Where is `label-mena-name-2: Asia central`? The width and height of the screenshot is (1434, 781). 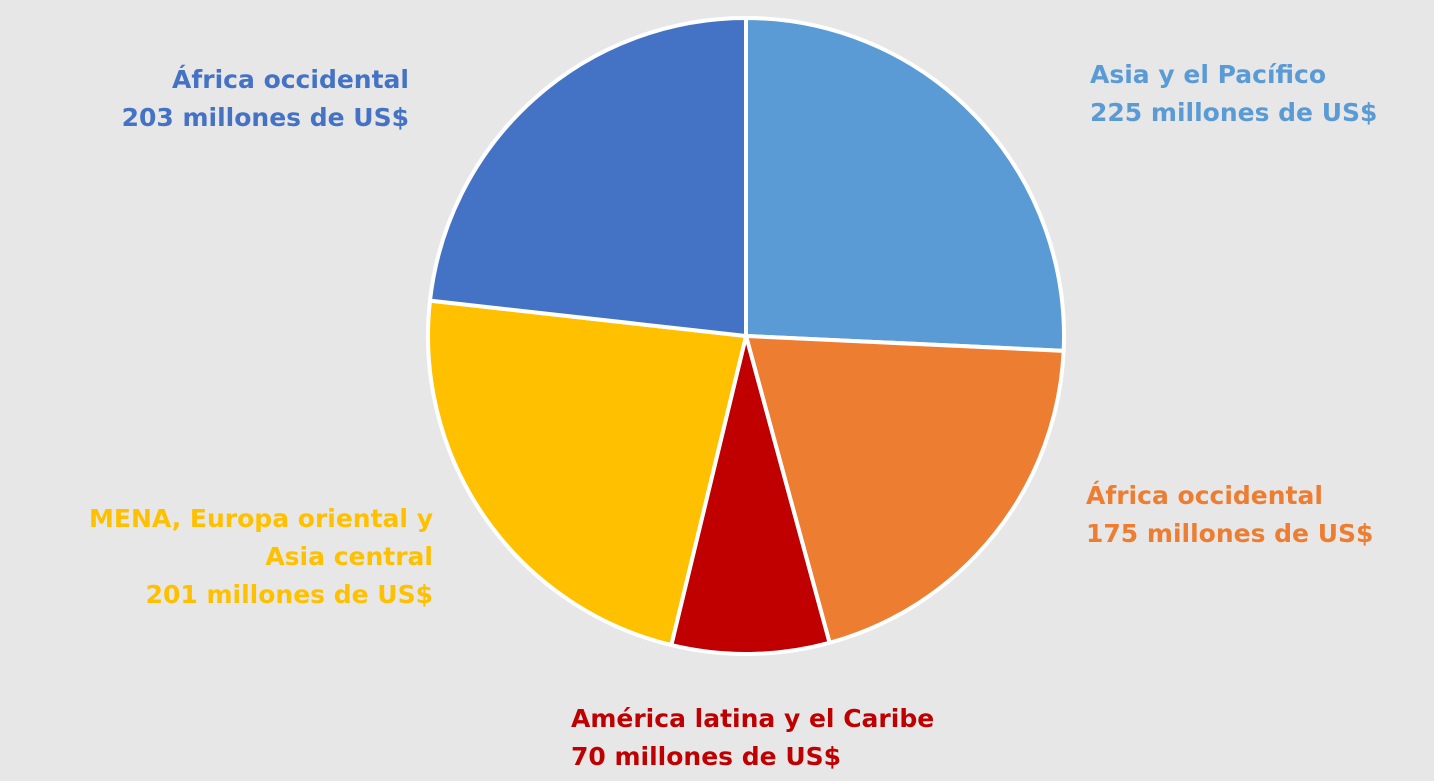
label-mena-name-2: Asia central is located at coordinates (349, 556).